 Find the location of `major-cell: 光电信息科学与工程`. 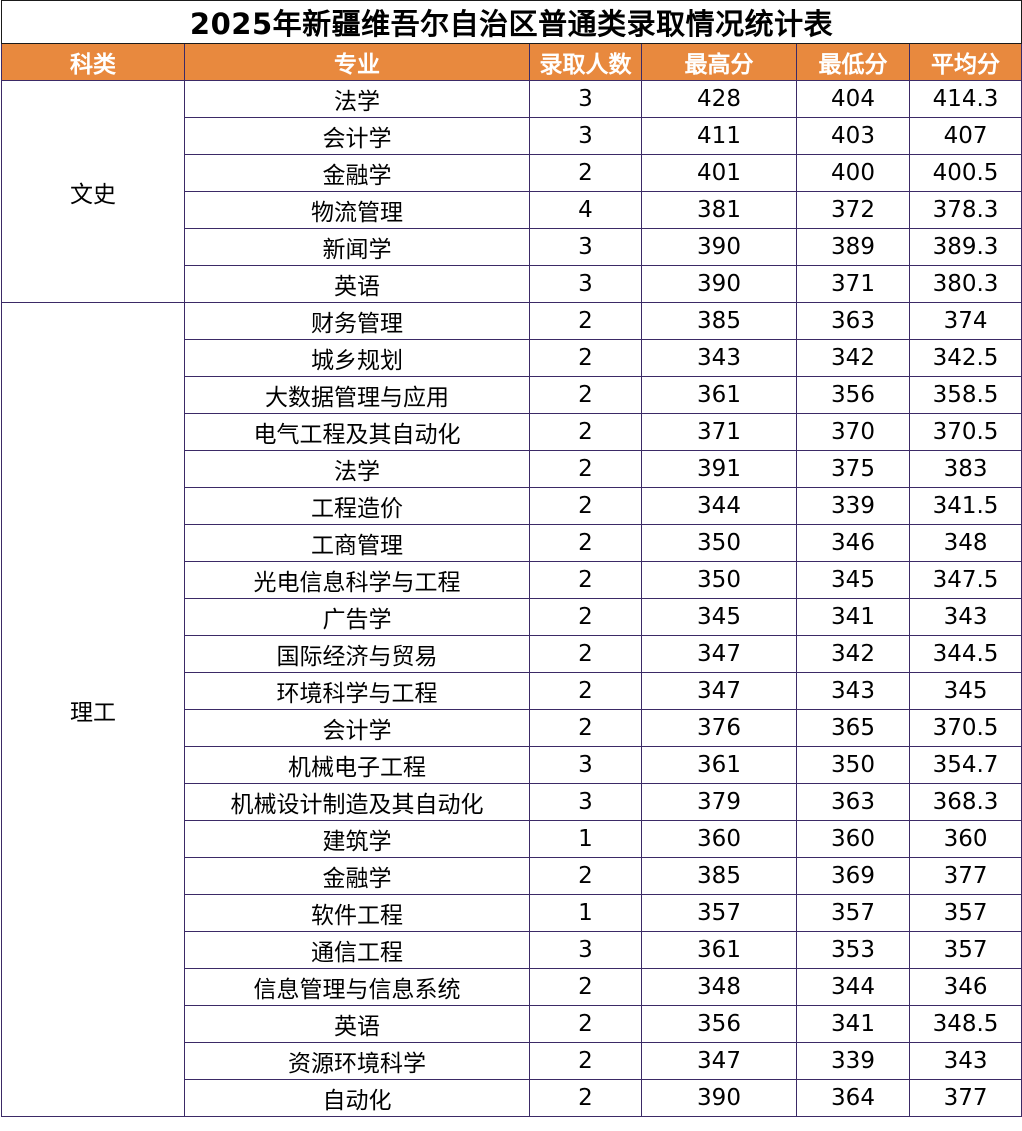

major-cell: 光电信息科学与工程 is located at coordinates (357, 580).